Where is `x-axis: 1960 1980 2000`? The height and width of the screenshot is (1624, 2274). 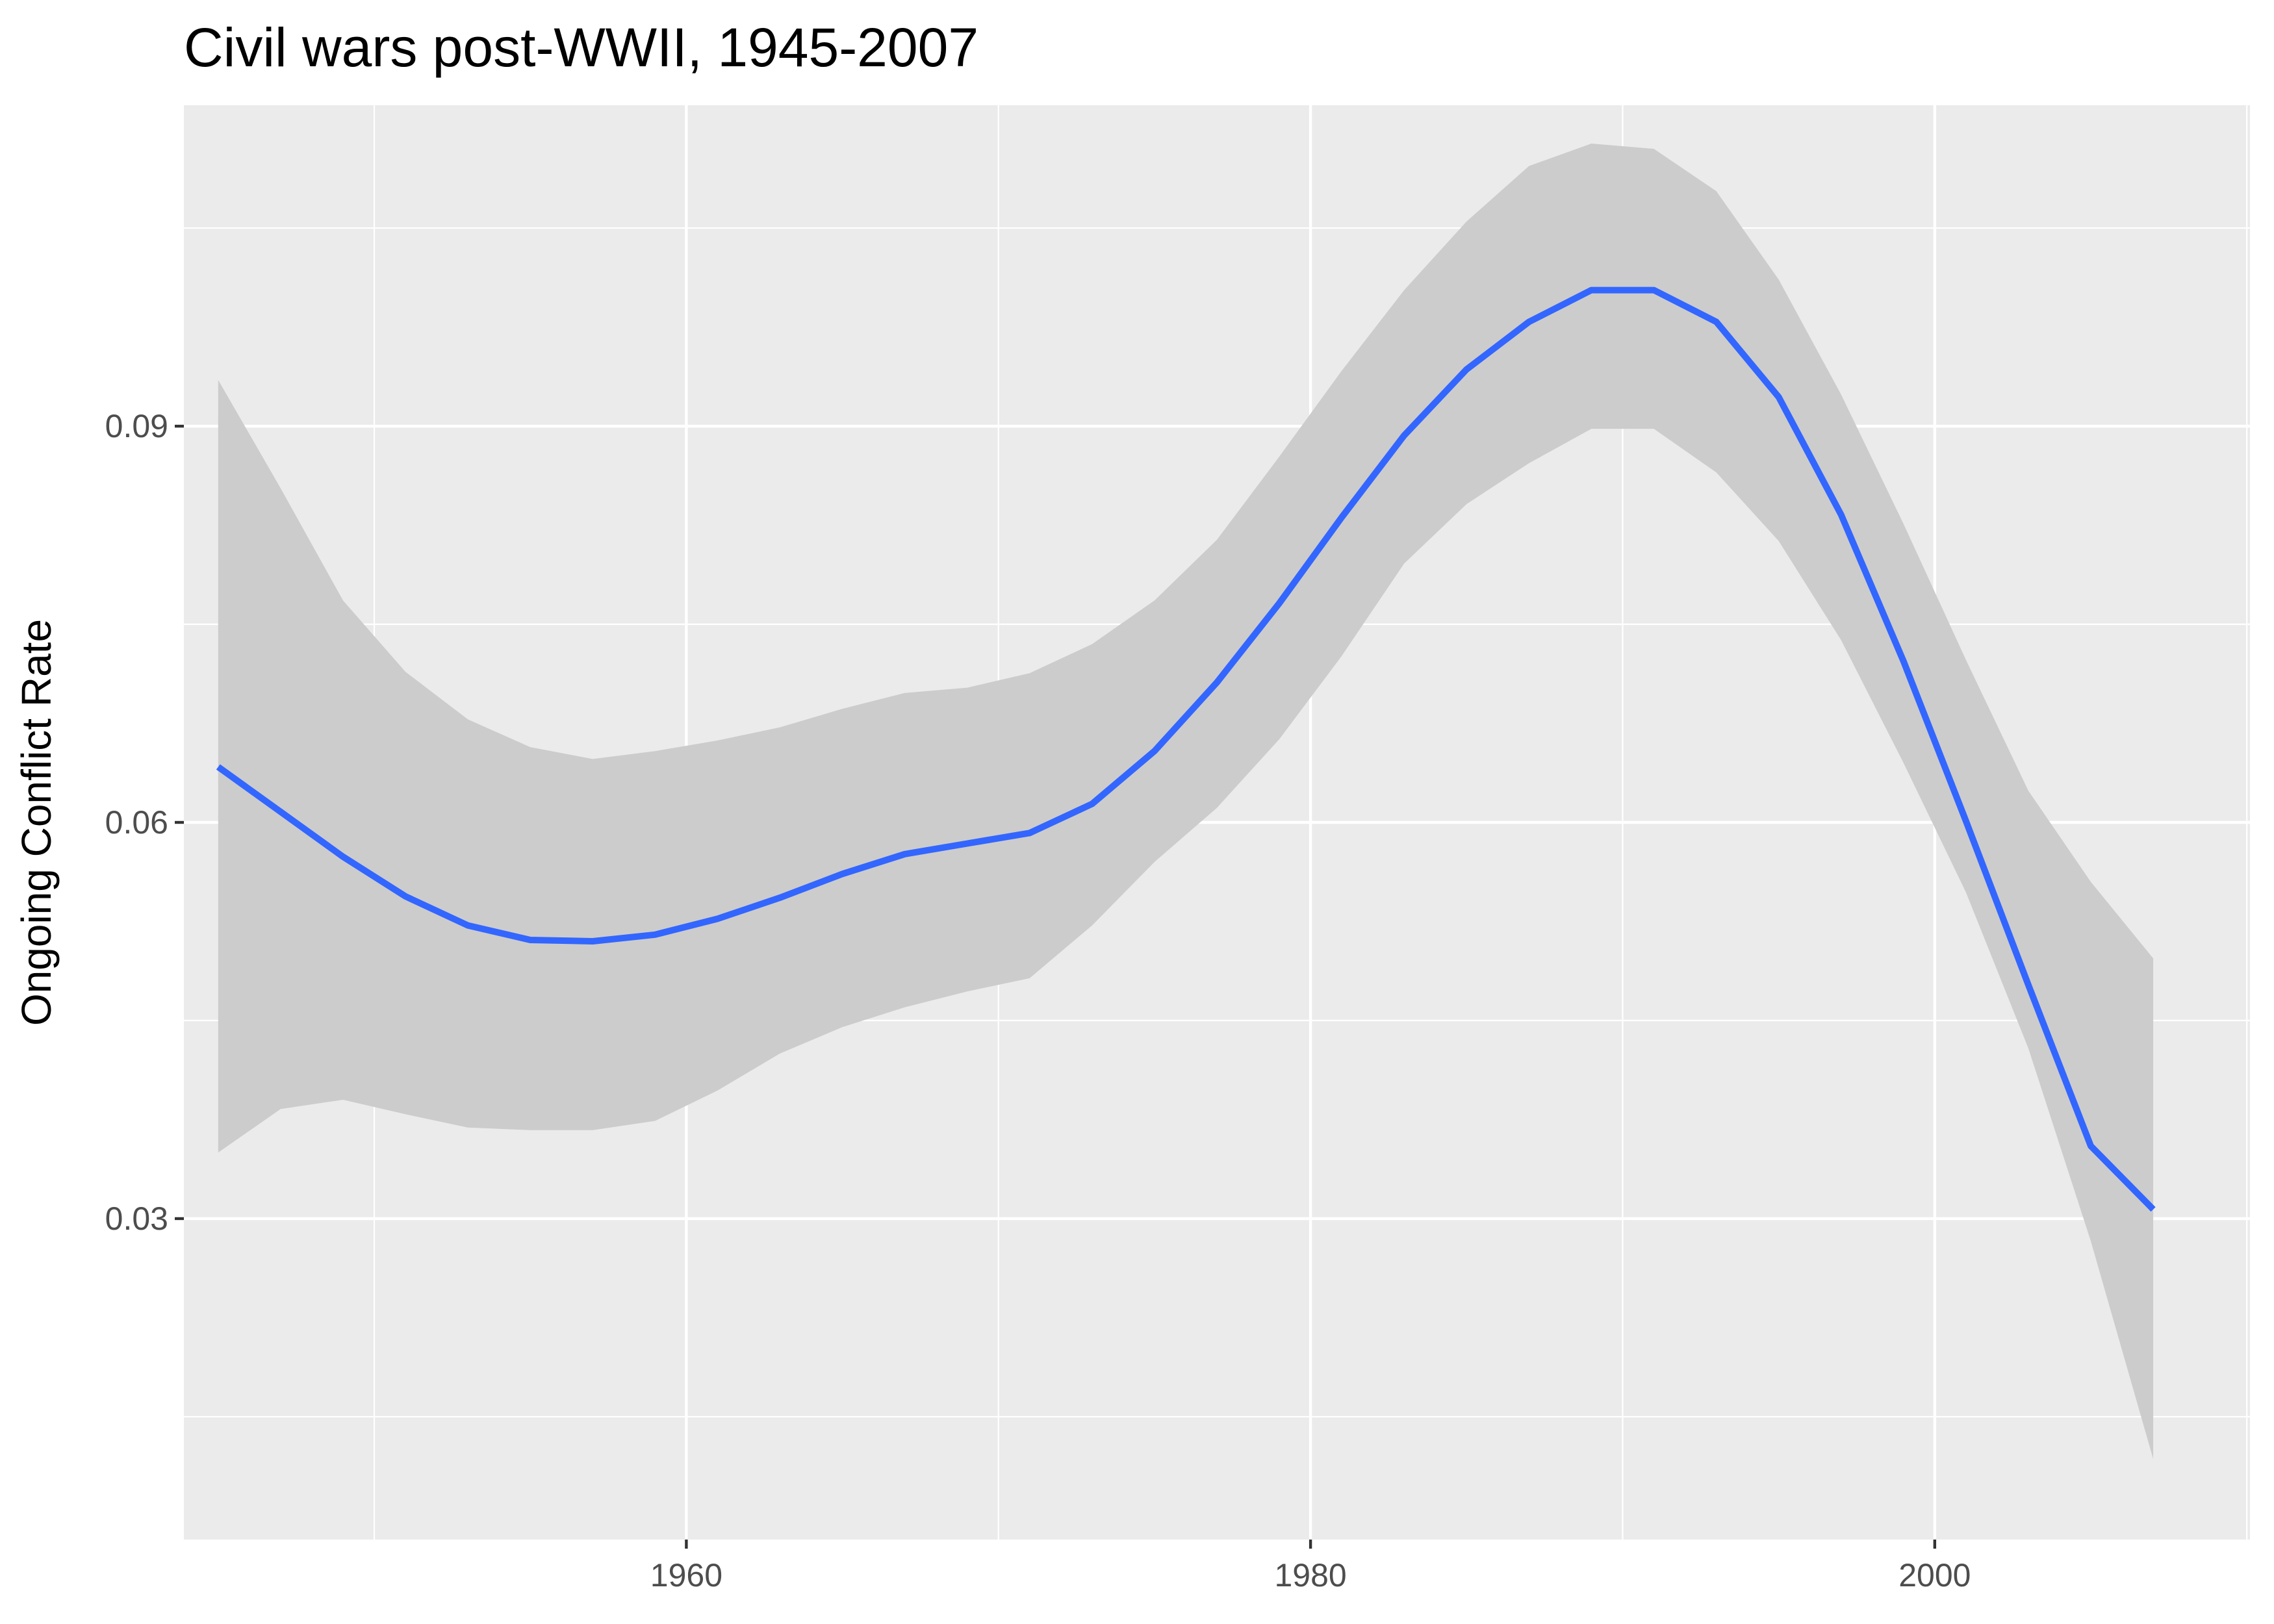
x-axis: 1960 1980 2000 is located at coordinates (1310, 1566).